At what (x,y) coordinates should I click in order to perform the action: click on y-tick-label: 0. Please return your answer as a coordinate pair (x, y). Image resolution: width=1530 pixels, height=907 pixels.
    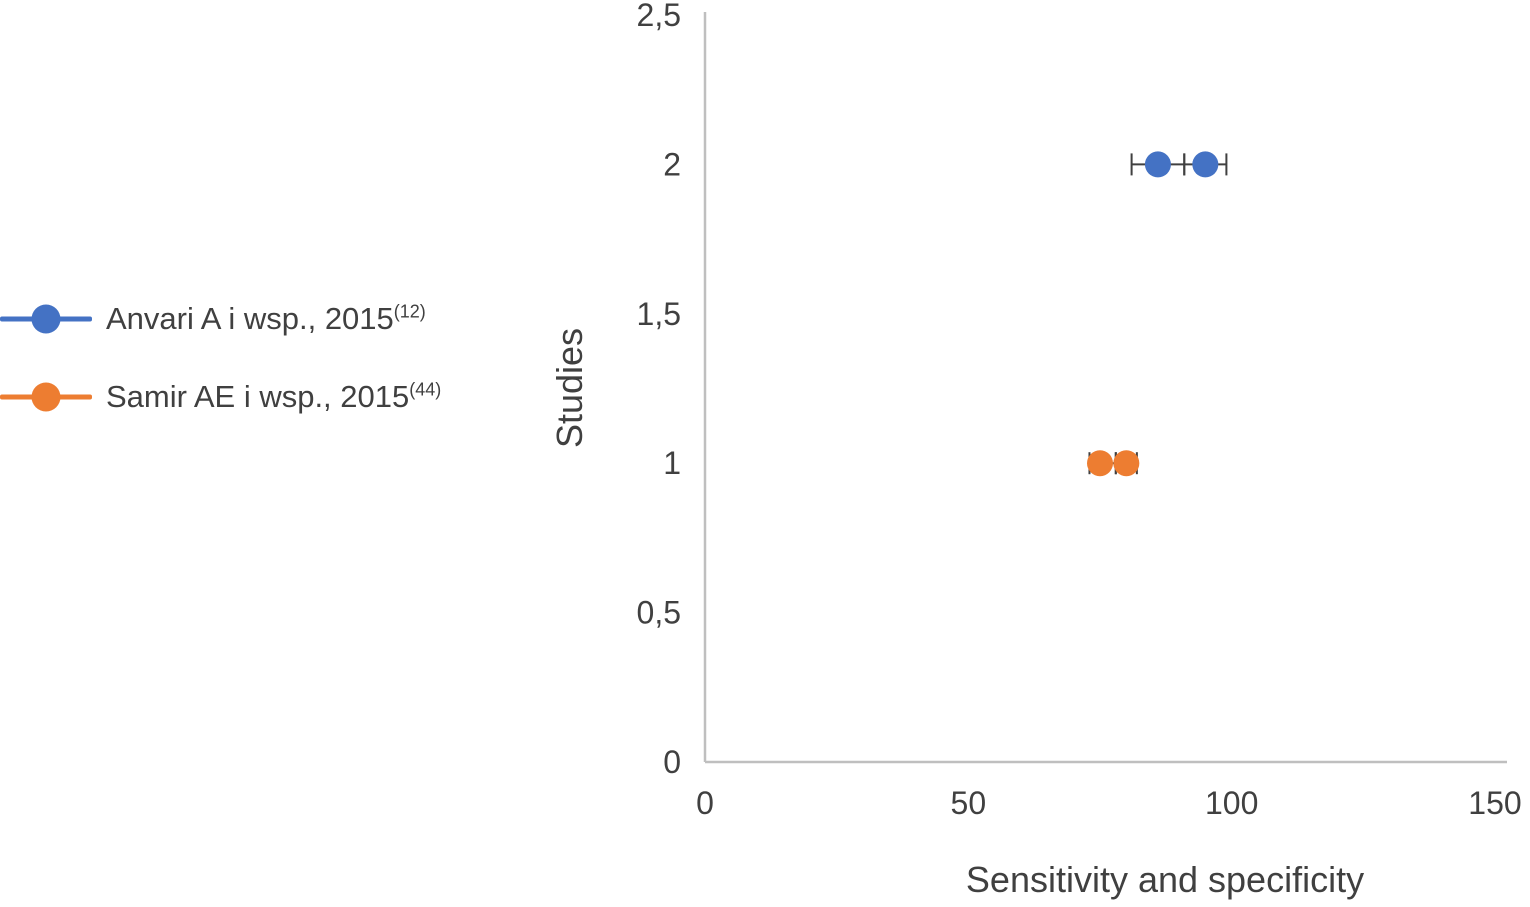
    Looking at the image, I should click on (672, 762).